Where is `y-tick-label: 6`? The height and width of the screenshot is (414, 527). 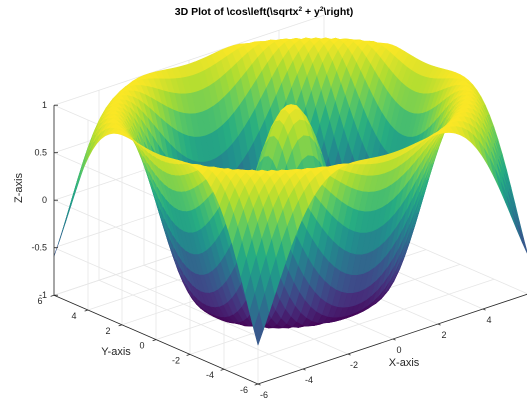
y-tick-label: 6 is located at coordinates (39, 301).